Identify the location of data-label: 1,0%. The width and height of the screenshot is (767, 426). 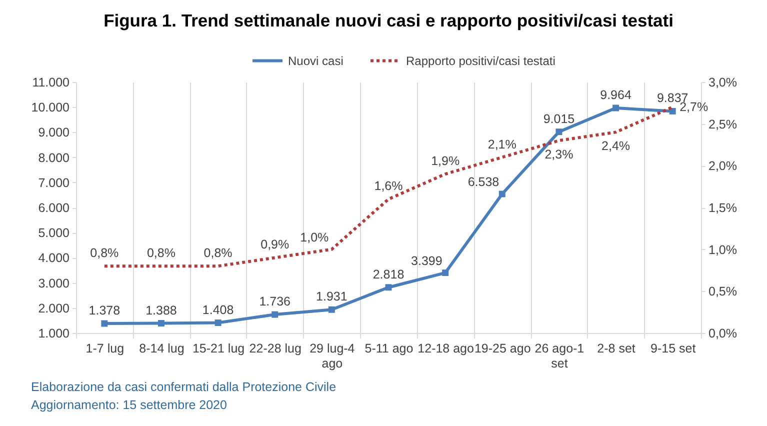
(314, 237).